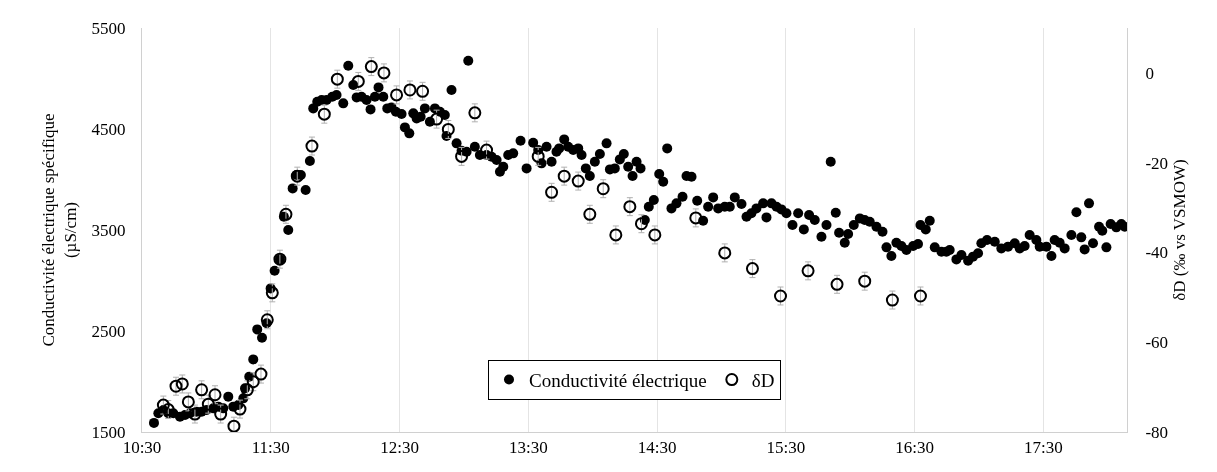 The width and height of the screenshot is (1217, 472). What do you see at coordinates (270, 448) in the screenshot?
I see `x-tick-label: 11:30` at bounding box center [270, 448].